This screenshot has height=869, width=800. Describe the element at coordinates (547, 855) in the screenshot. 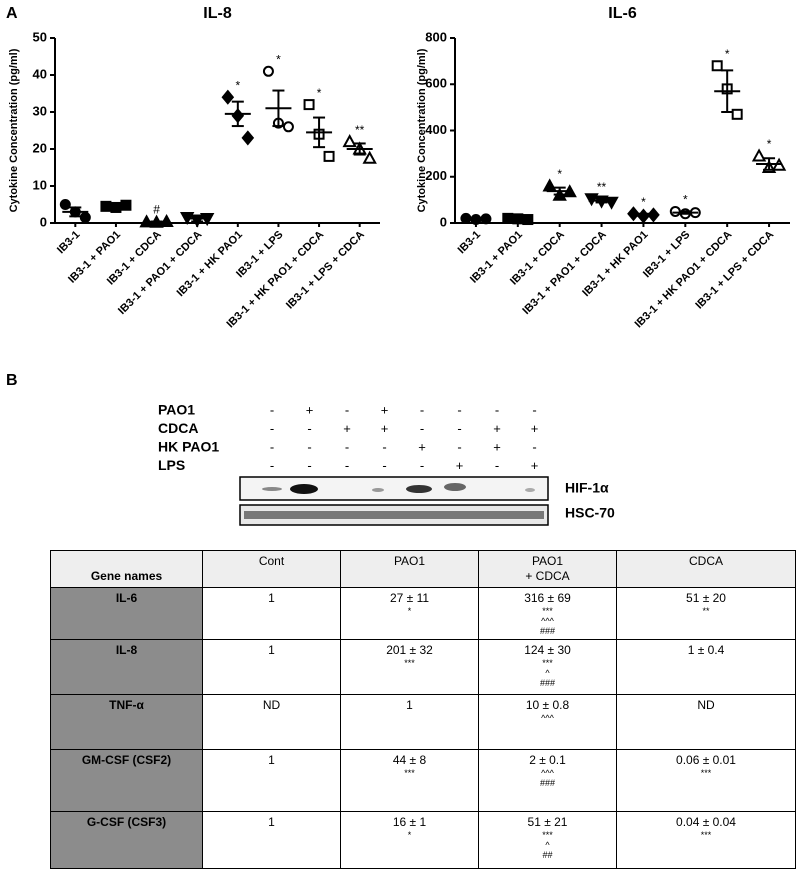

I see `significance: ##` at that location.